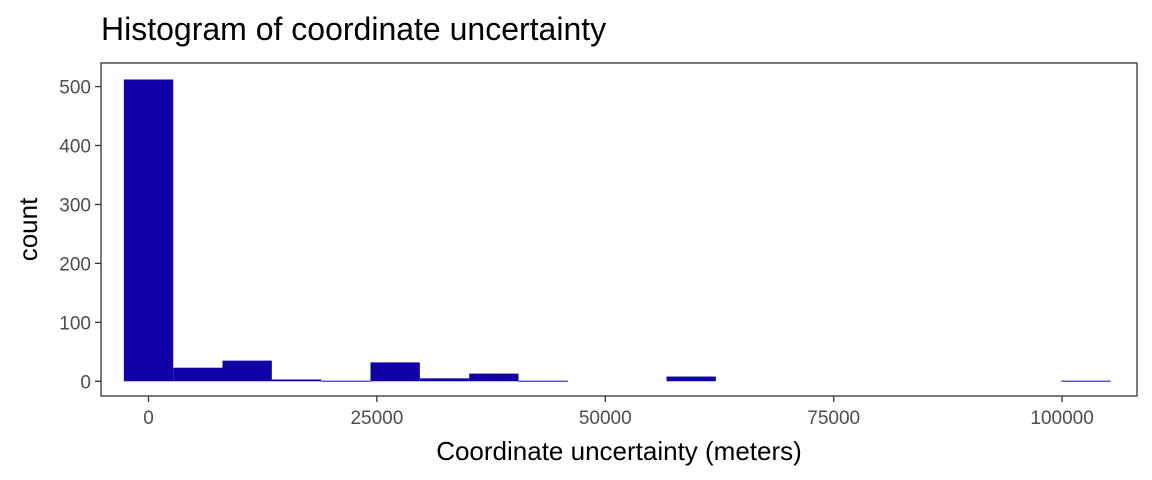 The width and height of the screenshot is (1152, 480). Describe the element at coordinates (75, 88) in the screenshot. I see `y-tick-label-500: 500` at that location.